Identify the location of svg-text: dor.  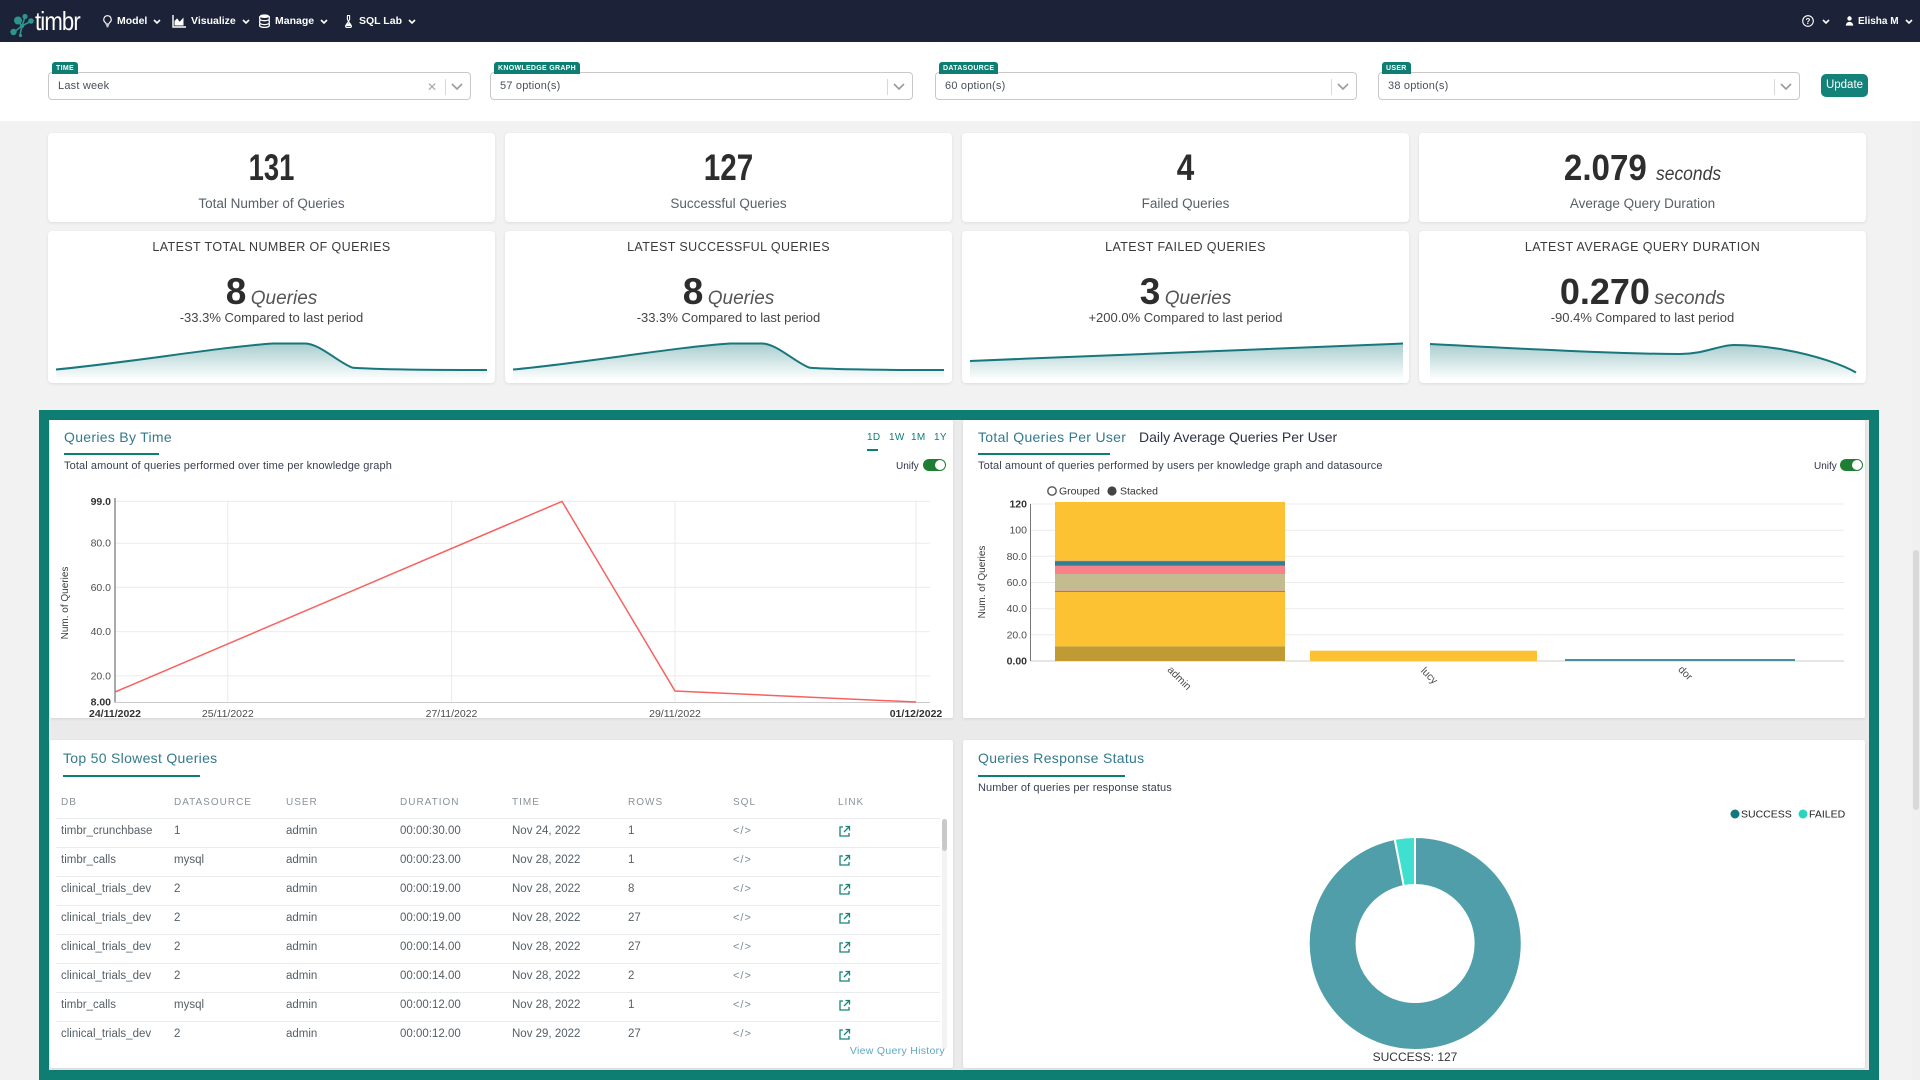
(1686, 674).